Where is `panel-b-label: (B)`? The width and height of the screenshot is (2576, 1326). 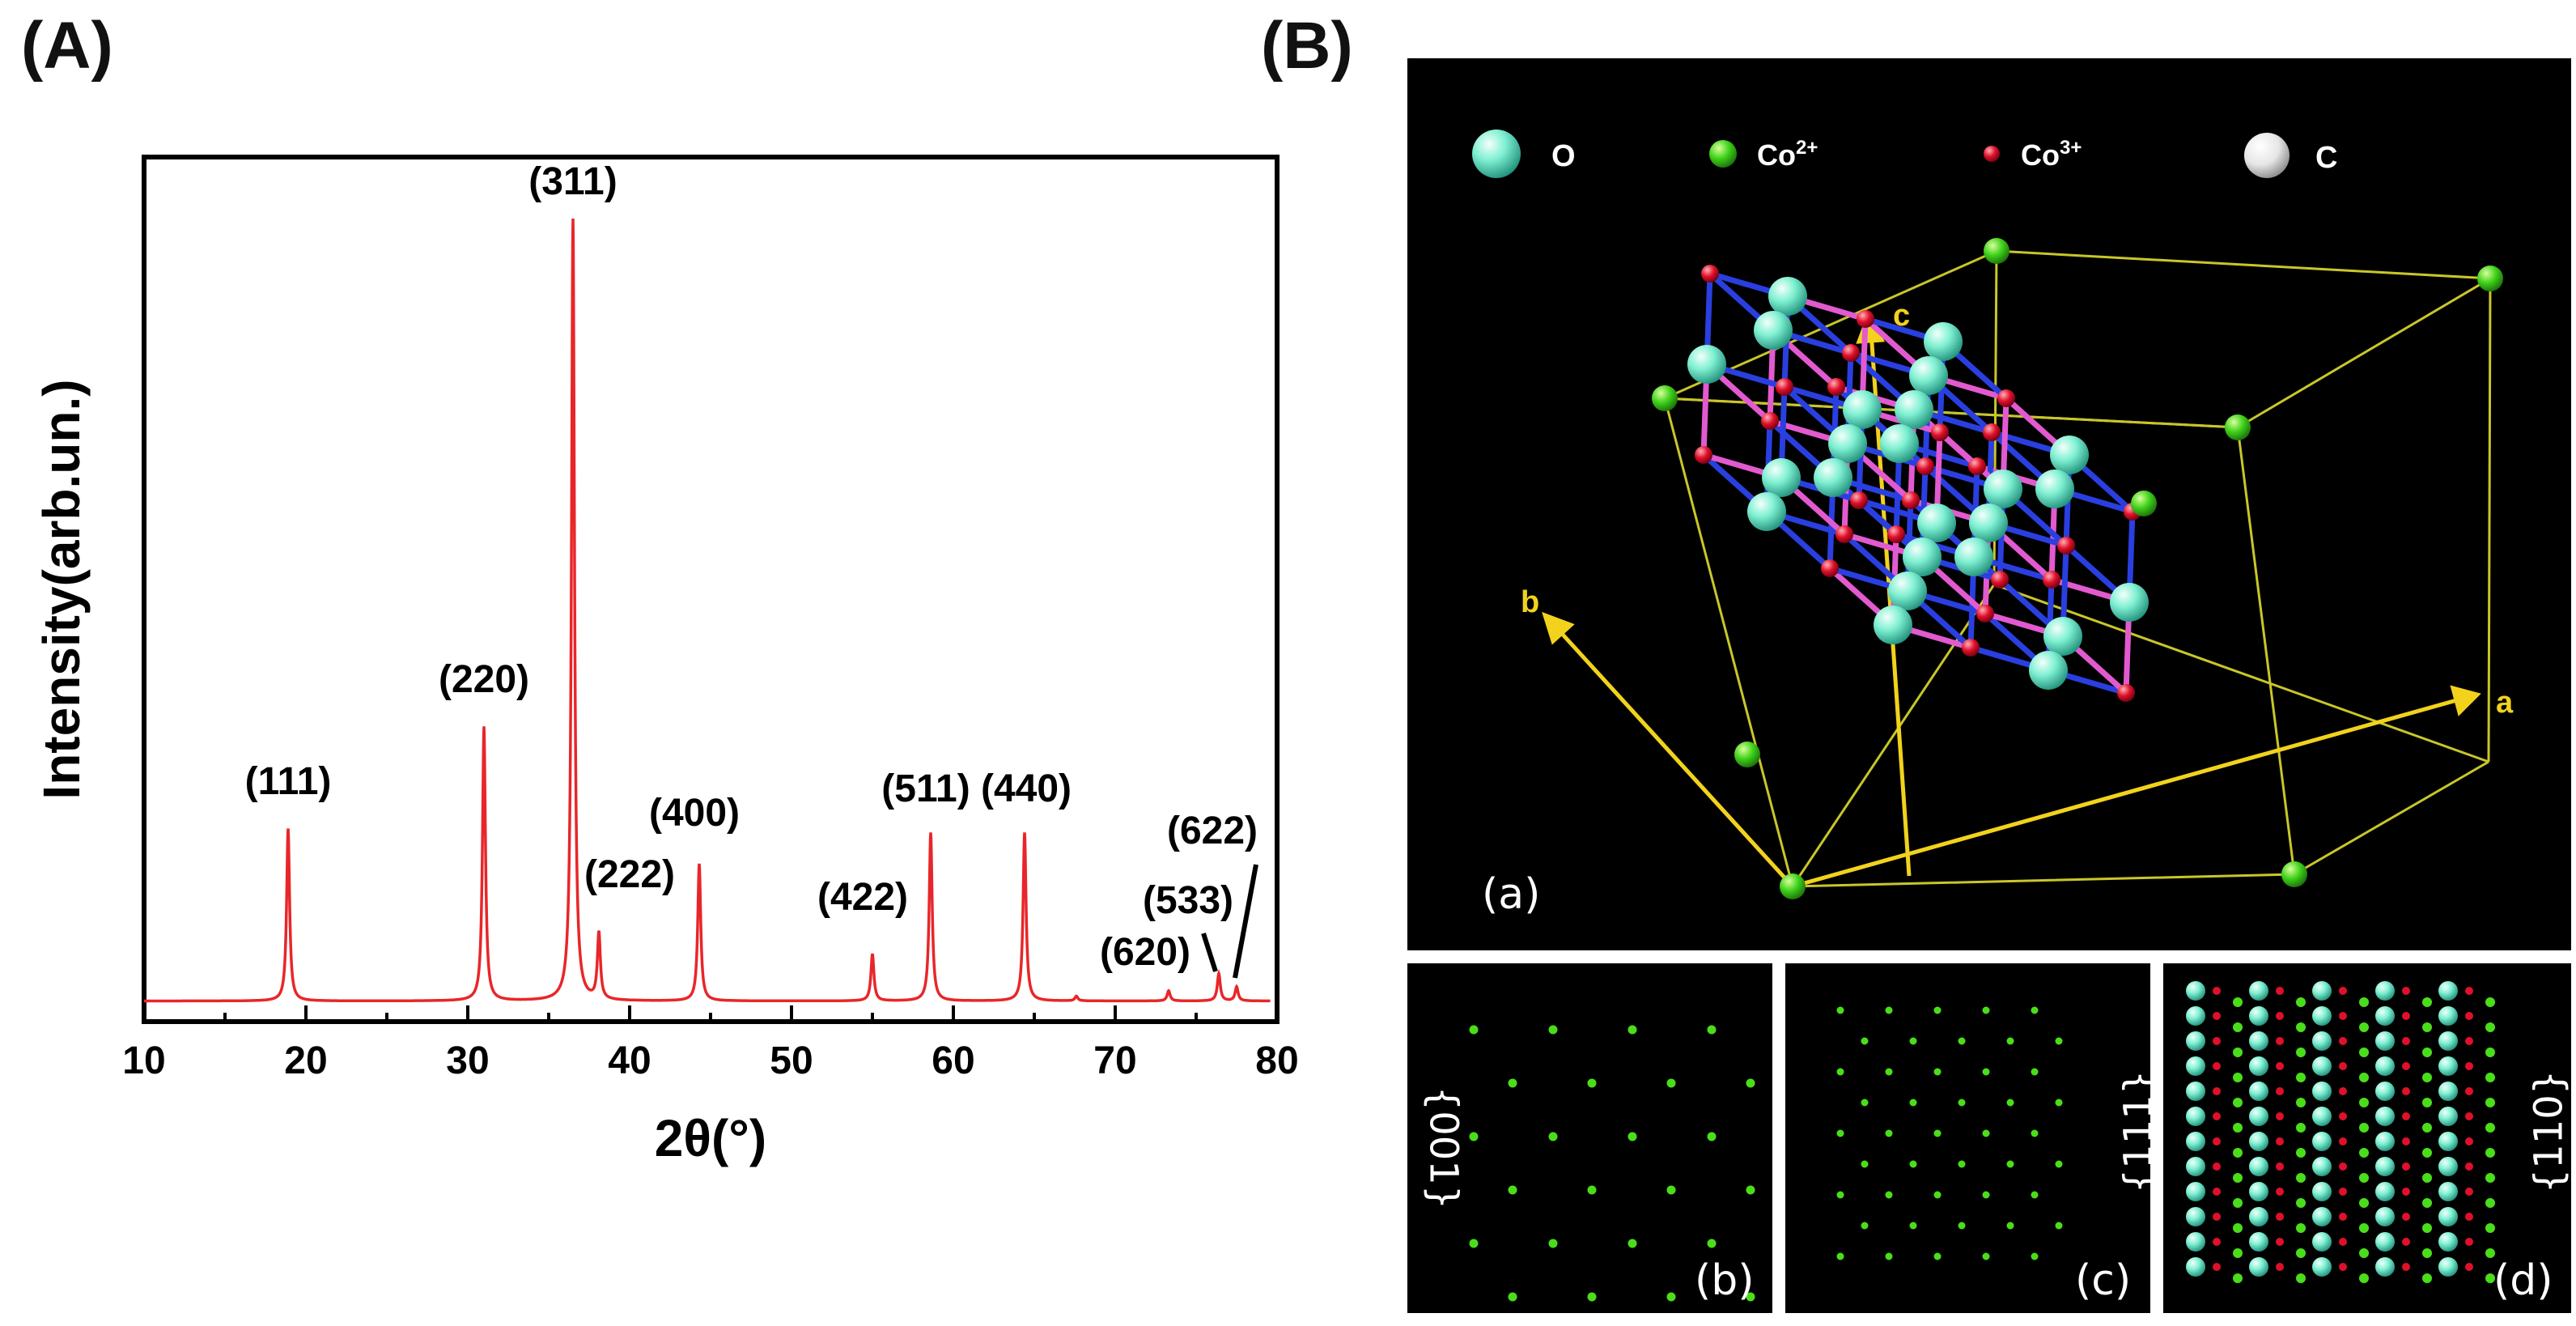
panel-b-label: (B) is located at coordinates (1307, 46).